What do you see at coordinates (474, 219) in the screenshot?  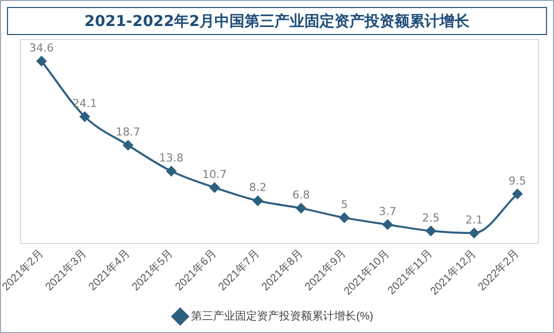 I see `data-label: 2.1` at bounding box center [474, 219].